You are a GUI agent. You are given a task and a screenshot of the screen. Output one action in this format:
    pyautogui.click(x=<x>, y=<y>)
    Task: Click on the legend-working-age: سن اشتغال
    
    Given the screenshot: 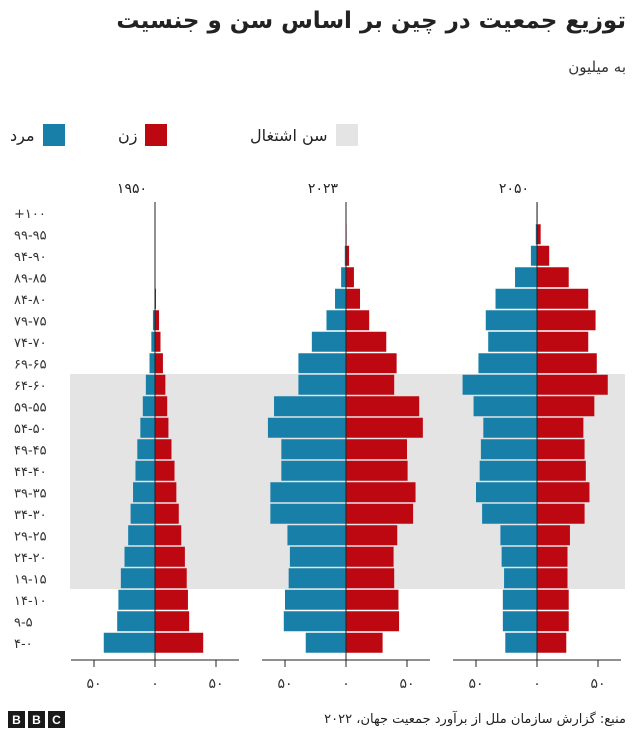 What is the action you would take?
    pyautogui.click(x=304, y=135)
    